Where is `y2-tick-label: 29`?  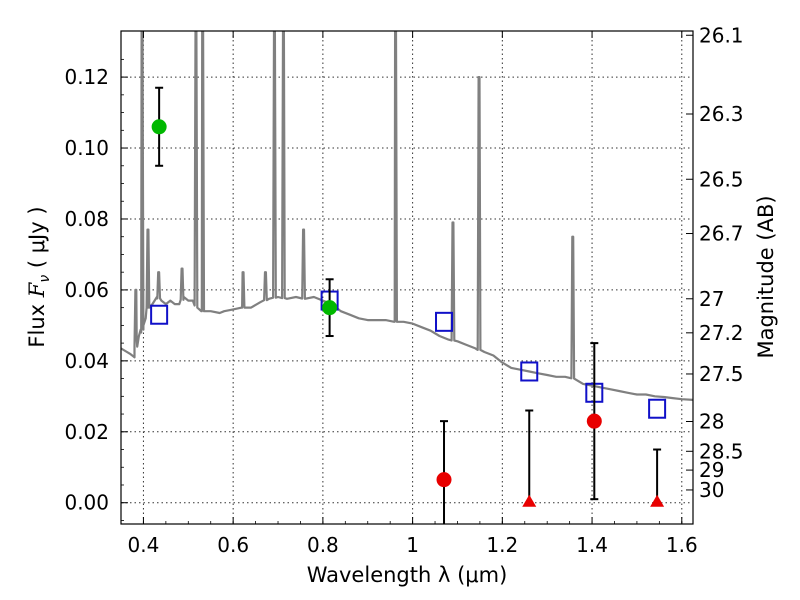 y2-tick-label: 29 is located at coordinates (711, 470).